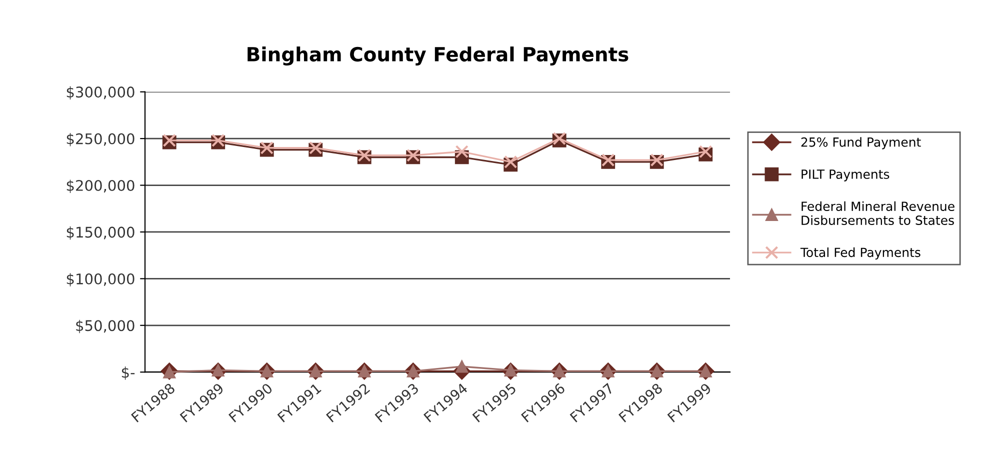 This screenshot has width=1000, height=471. Describe the element at coordinates (100, 139) in the screenshot. I see `y-tick-label: $250,000` at that location.